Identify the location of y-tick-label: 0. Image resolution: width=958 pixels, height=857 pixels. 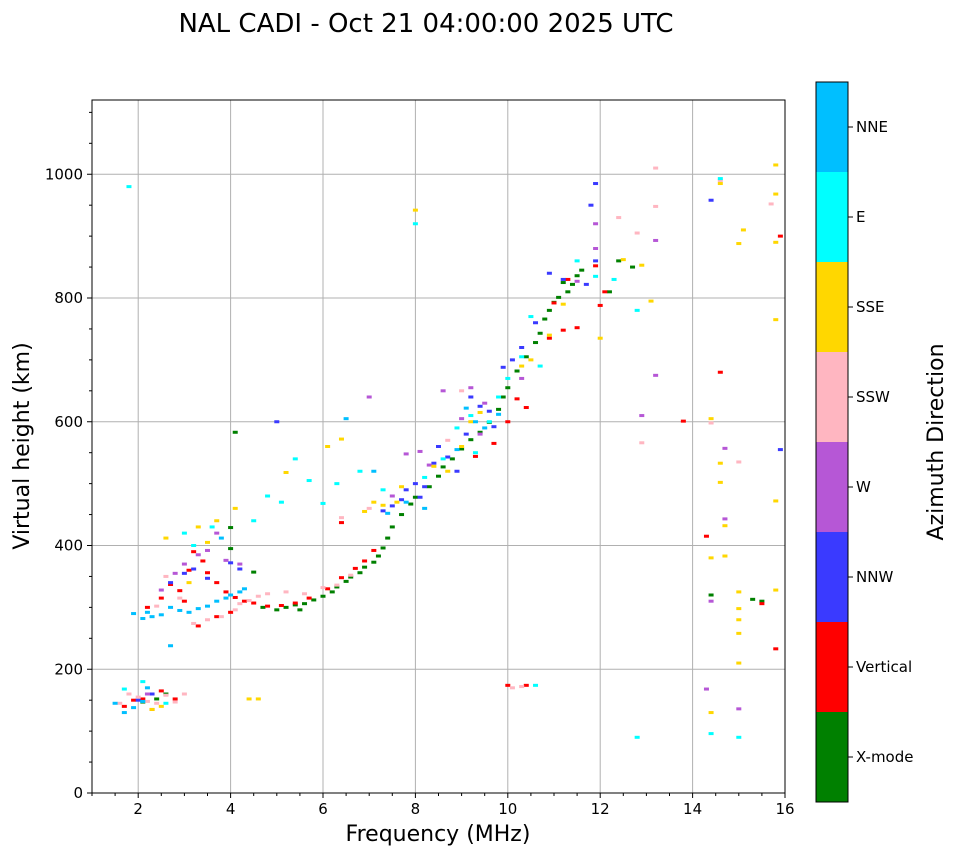
(78, 793).